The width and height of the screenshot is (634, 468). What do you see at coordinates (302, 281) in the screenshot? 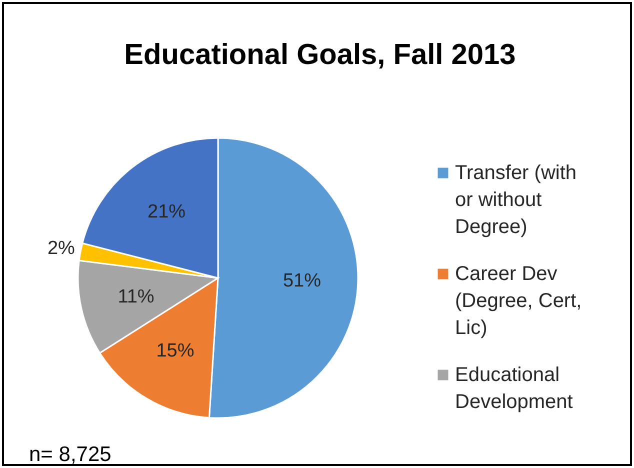
I see `data-label: 51%` at bounding box center [302, 281].